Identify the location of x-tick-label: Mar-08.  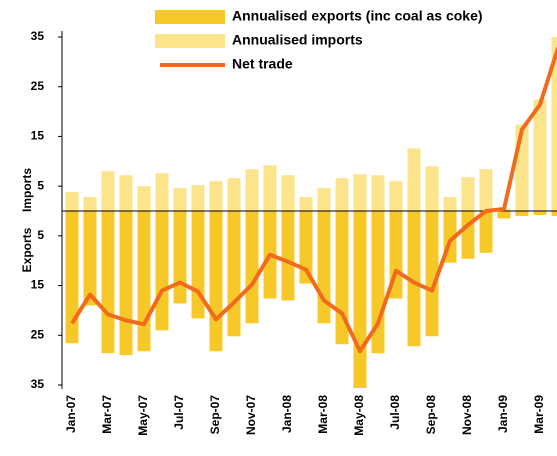
(323, 414).